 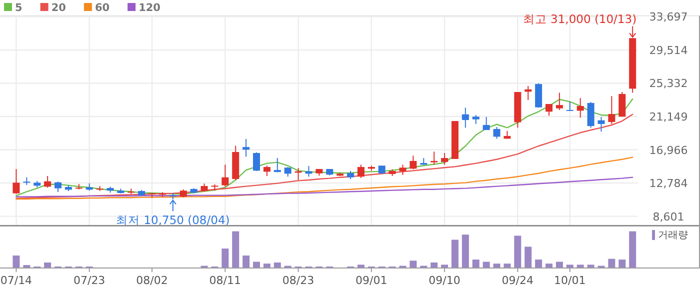 I want to click on legend-label: 60, so click(x=102, y=8).